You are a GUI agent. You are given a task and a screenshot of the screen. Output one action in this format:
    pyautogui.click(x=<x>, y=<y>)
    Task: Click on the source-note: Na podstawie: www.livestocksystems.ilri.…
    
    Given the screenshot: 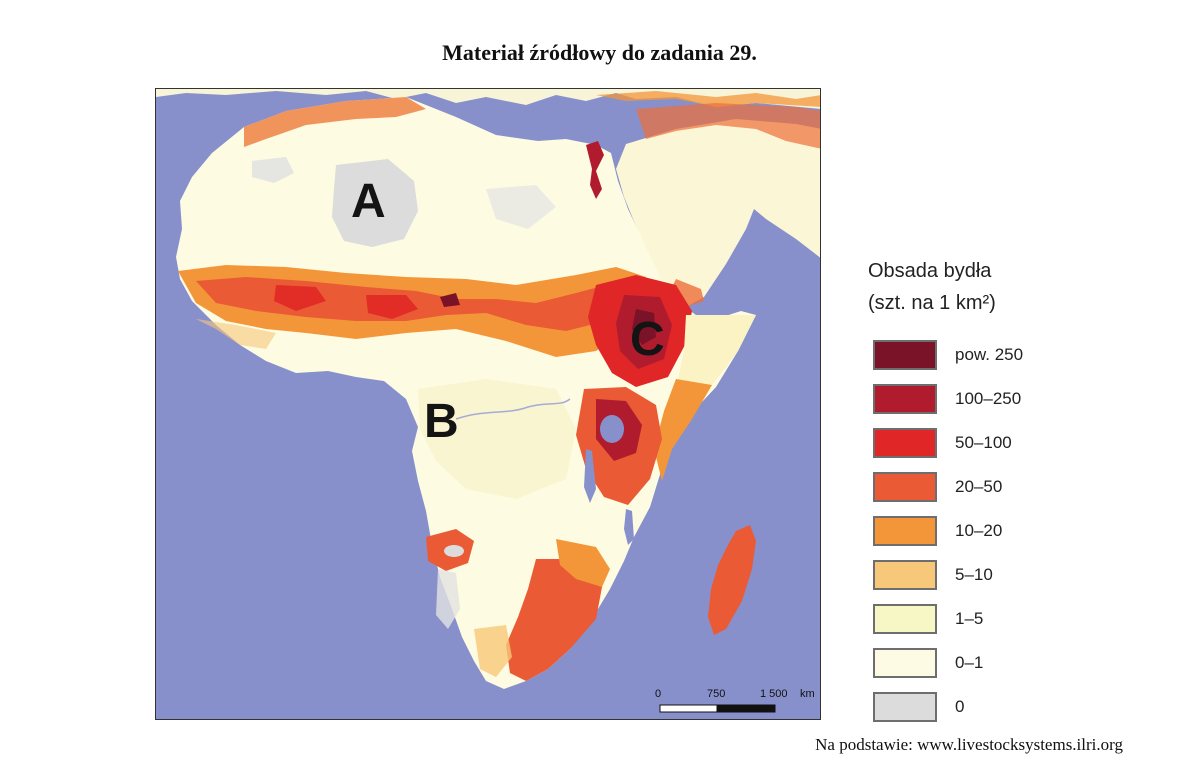 What is the action you would take?
    pyautogui.click(x=969, y=744)
    